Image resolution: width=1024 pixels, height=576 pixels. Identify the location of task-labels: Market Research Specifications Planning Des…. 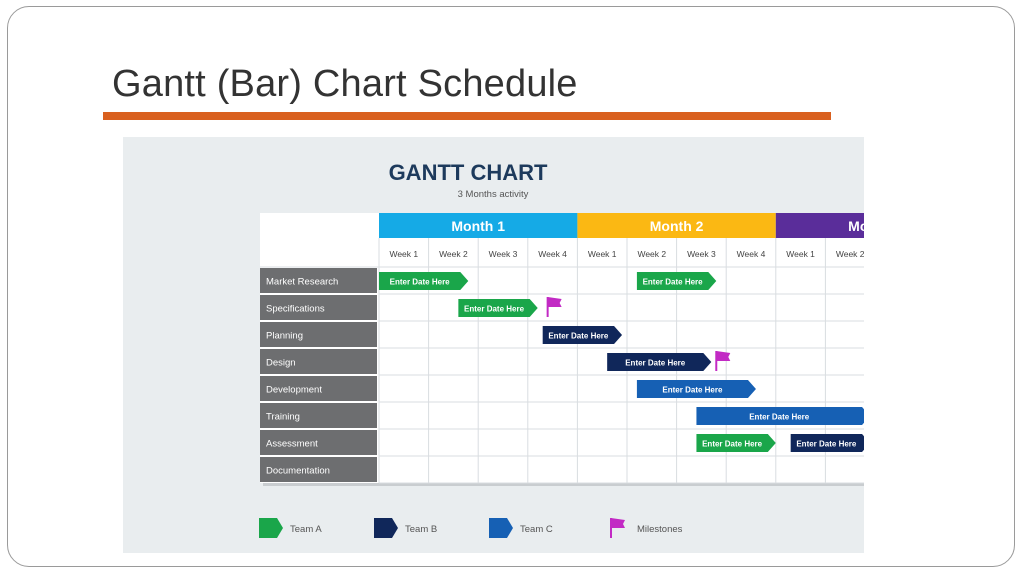
(318, 375).